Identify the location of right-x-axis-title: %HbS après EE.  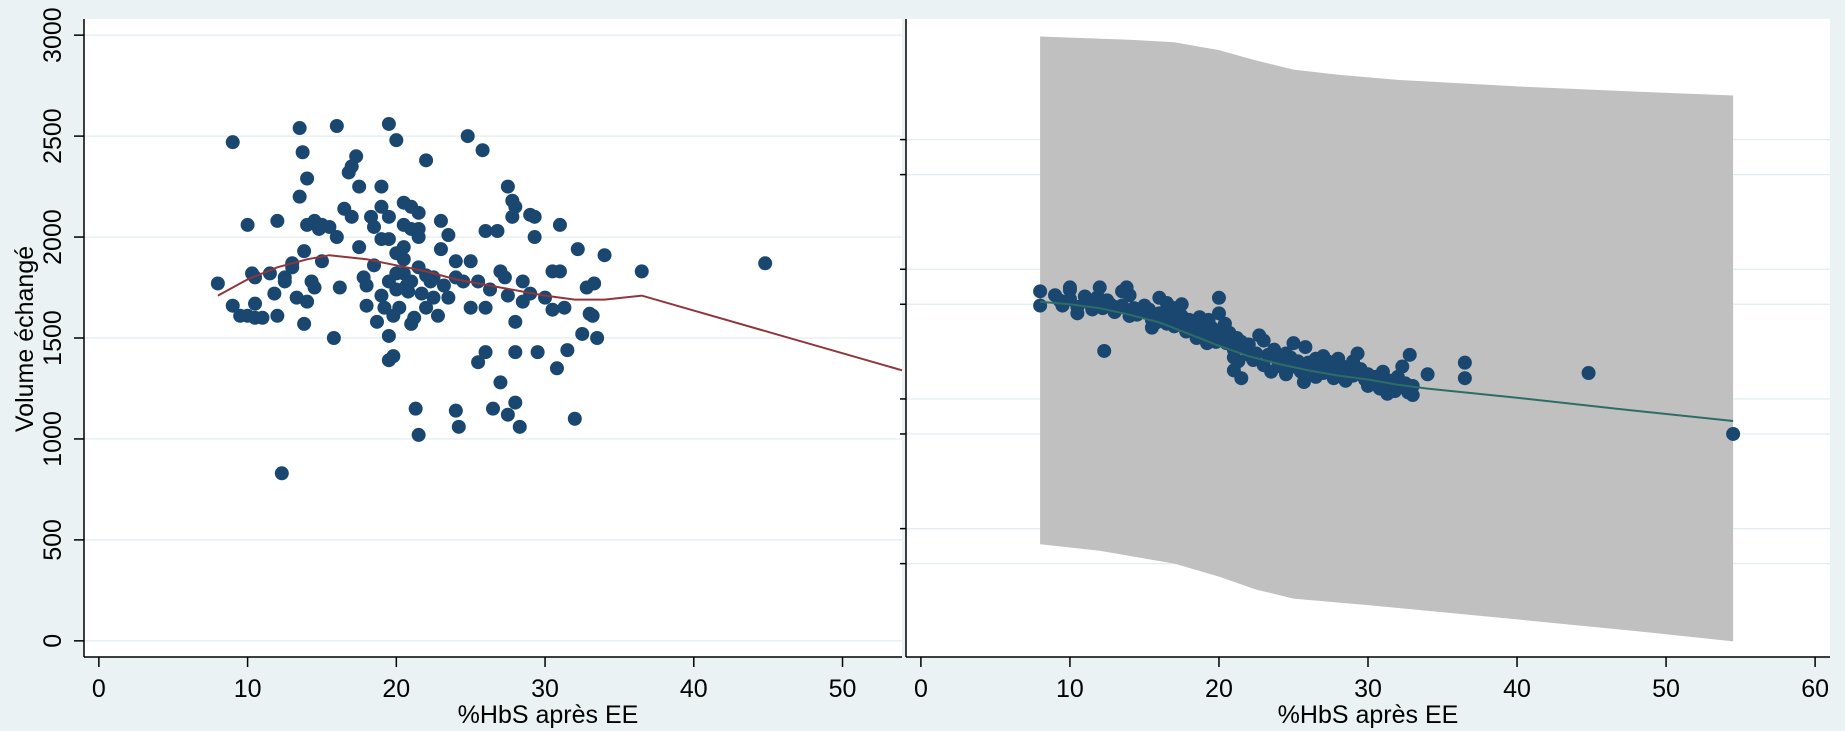
(1368, 715).